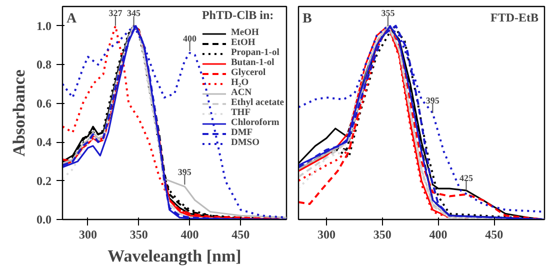  What do you see at coordinates (252, 63) in the screenshot?
I see `legend-label: Butan-1-ol` at bounding box center [252, 63].